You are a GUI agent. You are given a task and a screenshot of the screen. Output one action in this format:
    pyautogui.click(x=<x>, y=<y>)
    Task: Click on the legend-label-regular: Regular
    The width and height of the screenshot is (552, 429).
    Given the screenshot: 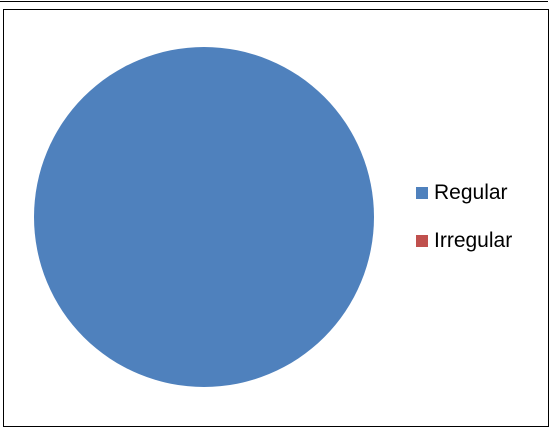 What is the action you would take?
    pyautogui.click(x=471, y=192)
    